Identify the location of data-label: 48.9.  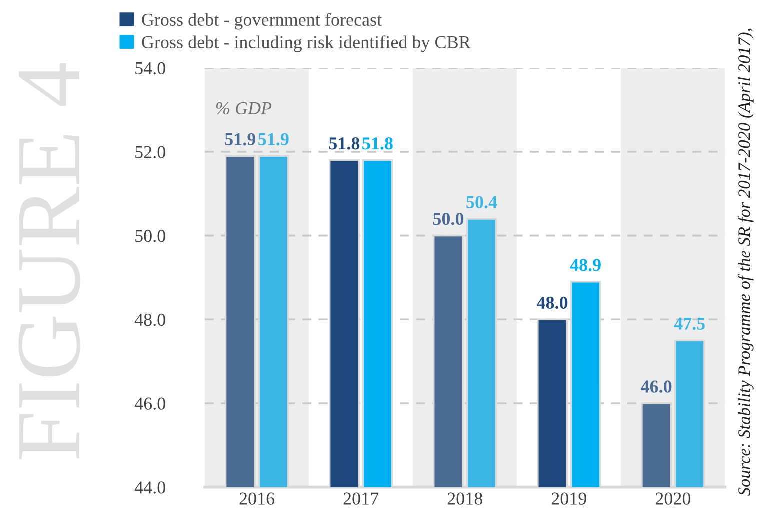
(585, 265).